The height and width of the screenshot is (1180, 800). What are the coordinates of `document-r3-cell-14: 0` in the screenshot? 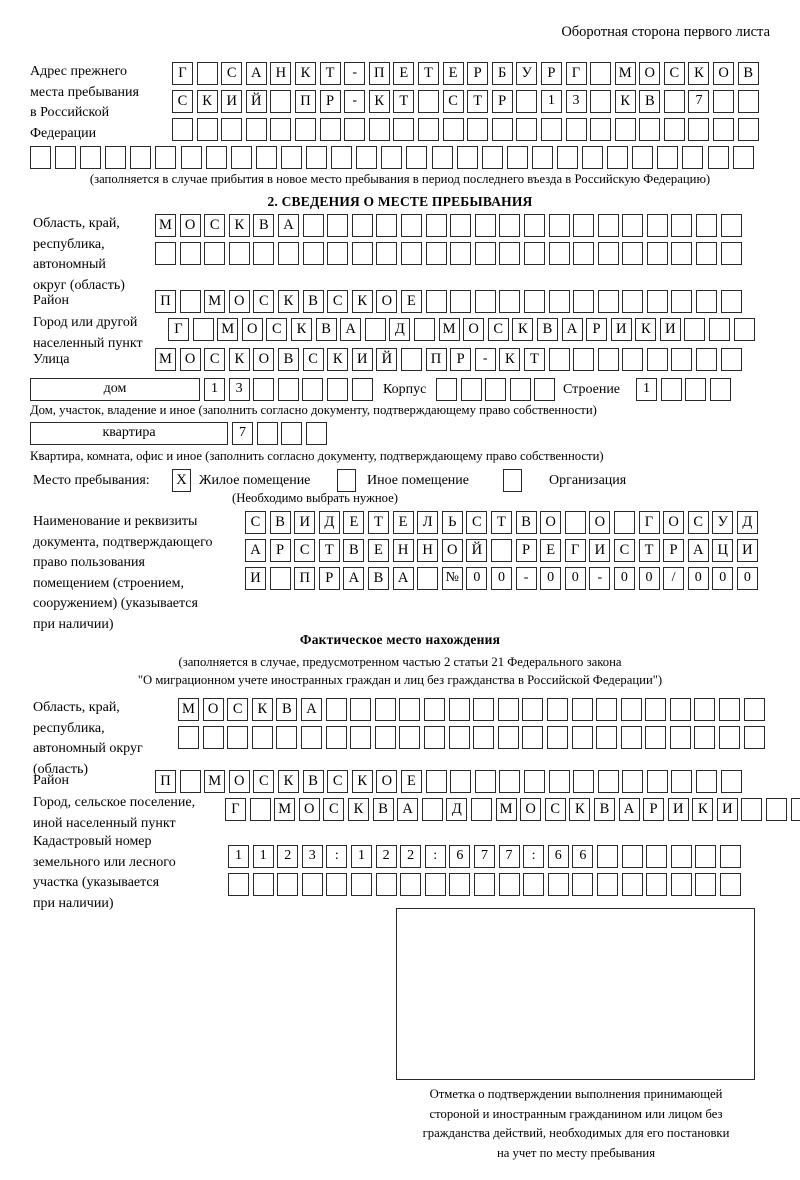 It's located at (575, 578).